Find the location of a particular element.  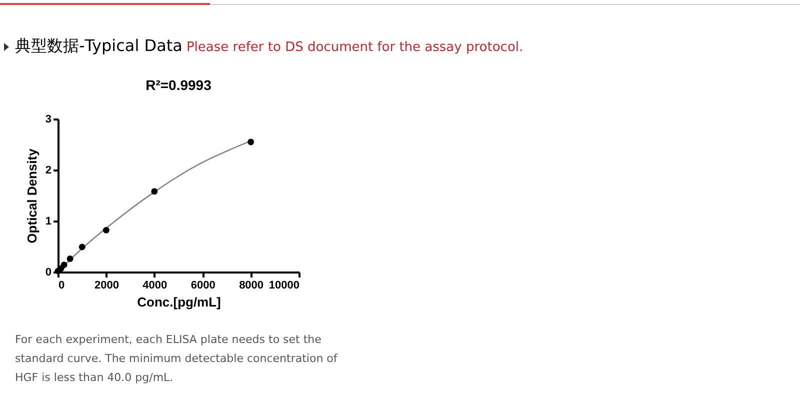

x-tick-label: 6000 is located at coordinates (203, 286).